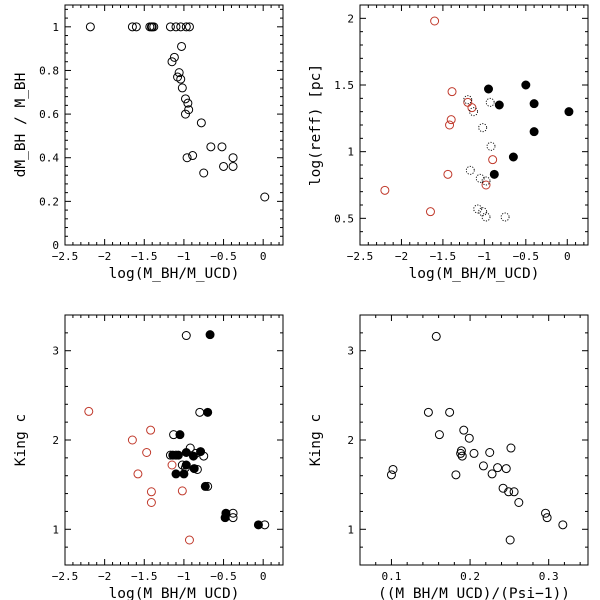  What do you see at coordinates (65, 256) in the screenshot?
I see `x-tick-label: −2.5` at bounding box center [65, 256].